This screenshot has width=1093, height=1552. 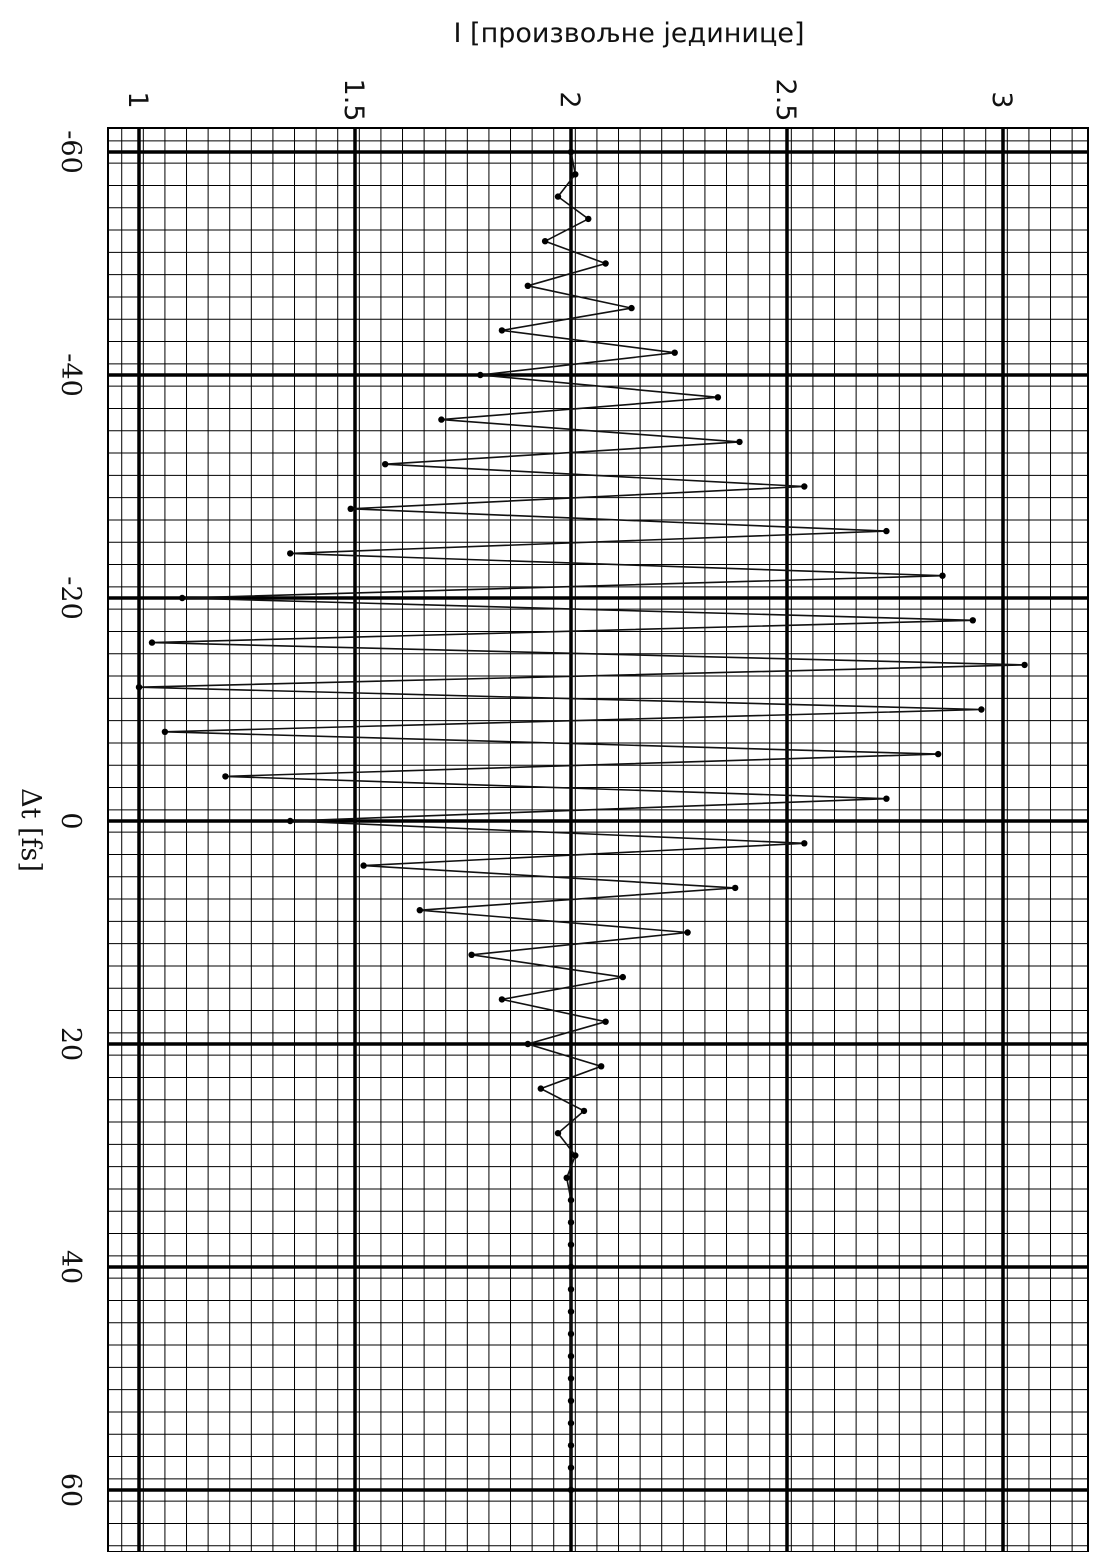 I want to click on y-tick-labels: 1 1.5 2 2.5 3, so click(x=569, y=100).